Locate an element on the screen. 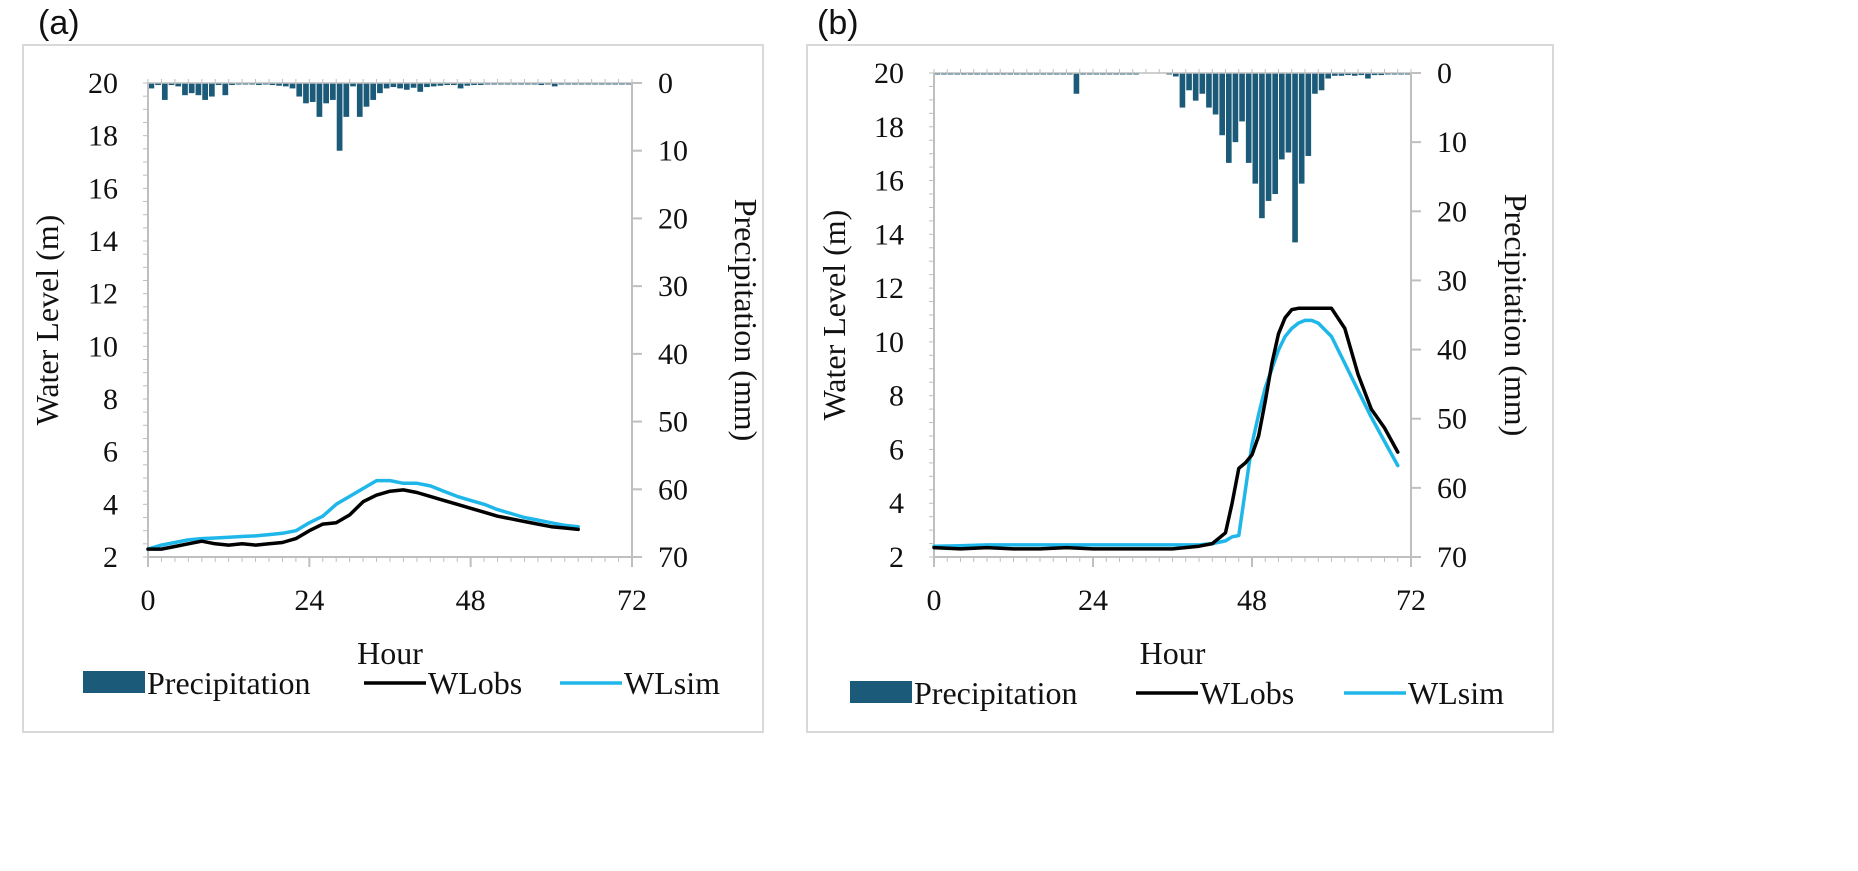 This screenshot has height=871, width=1858. x-tick-label-b: 72 is located at coordinates (1411, 600).